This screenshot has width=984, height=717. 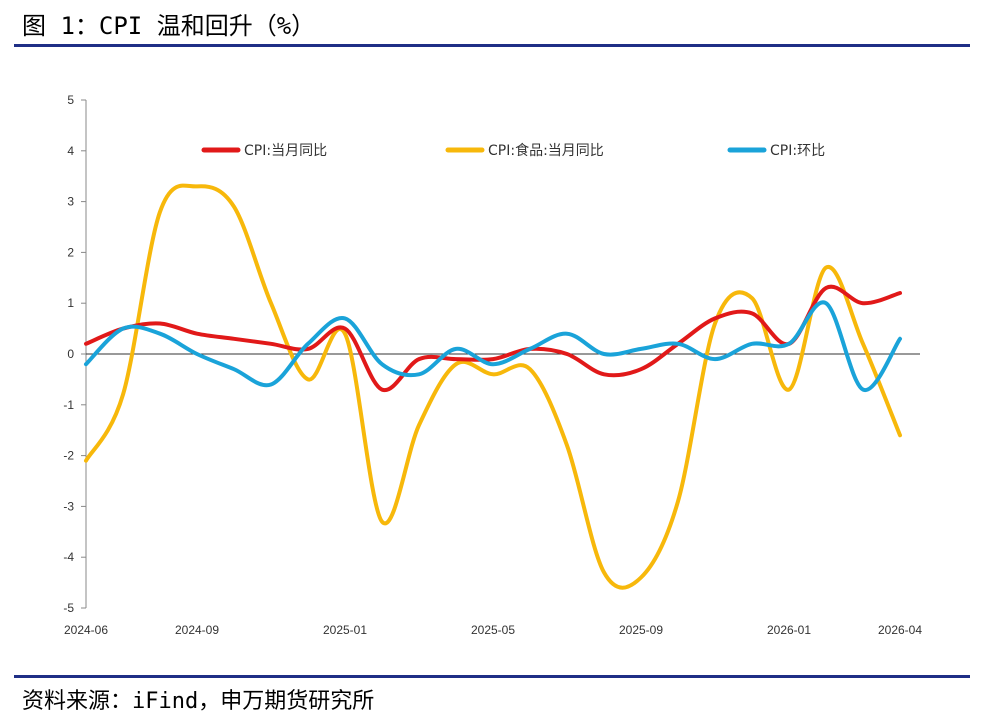 I want to click on legend: CPI:当月同比 CPI:食品:当月同比 CPI:环比, so click(x=513, y=150).